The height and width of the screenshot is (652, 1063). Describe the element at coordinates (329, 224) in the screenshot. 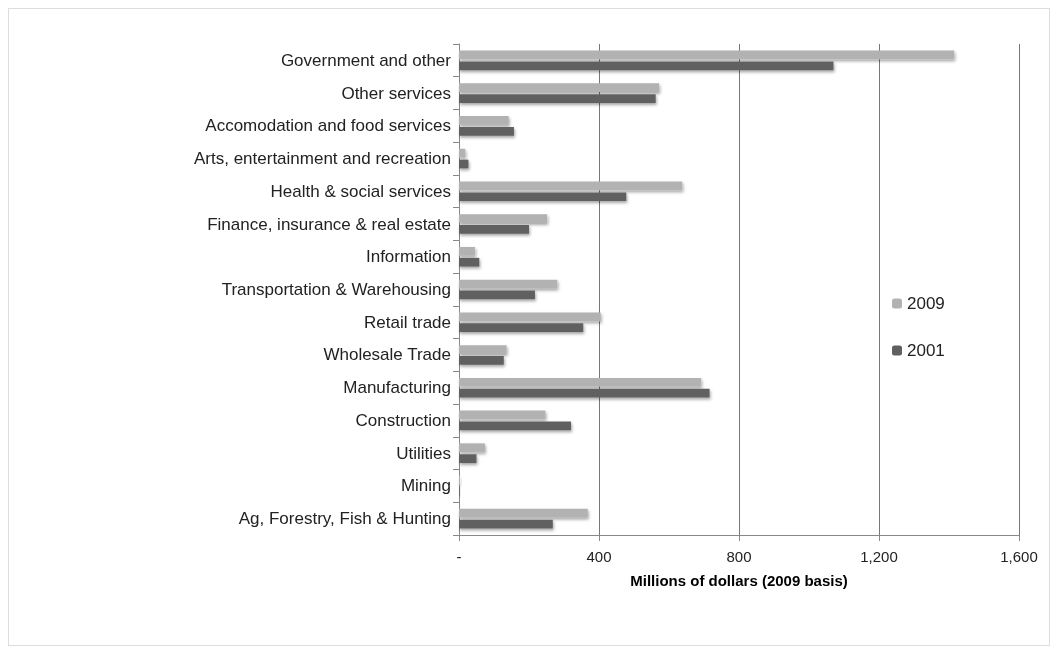

I see `y-tick-label: Finance, insurance & real estate` at that location.